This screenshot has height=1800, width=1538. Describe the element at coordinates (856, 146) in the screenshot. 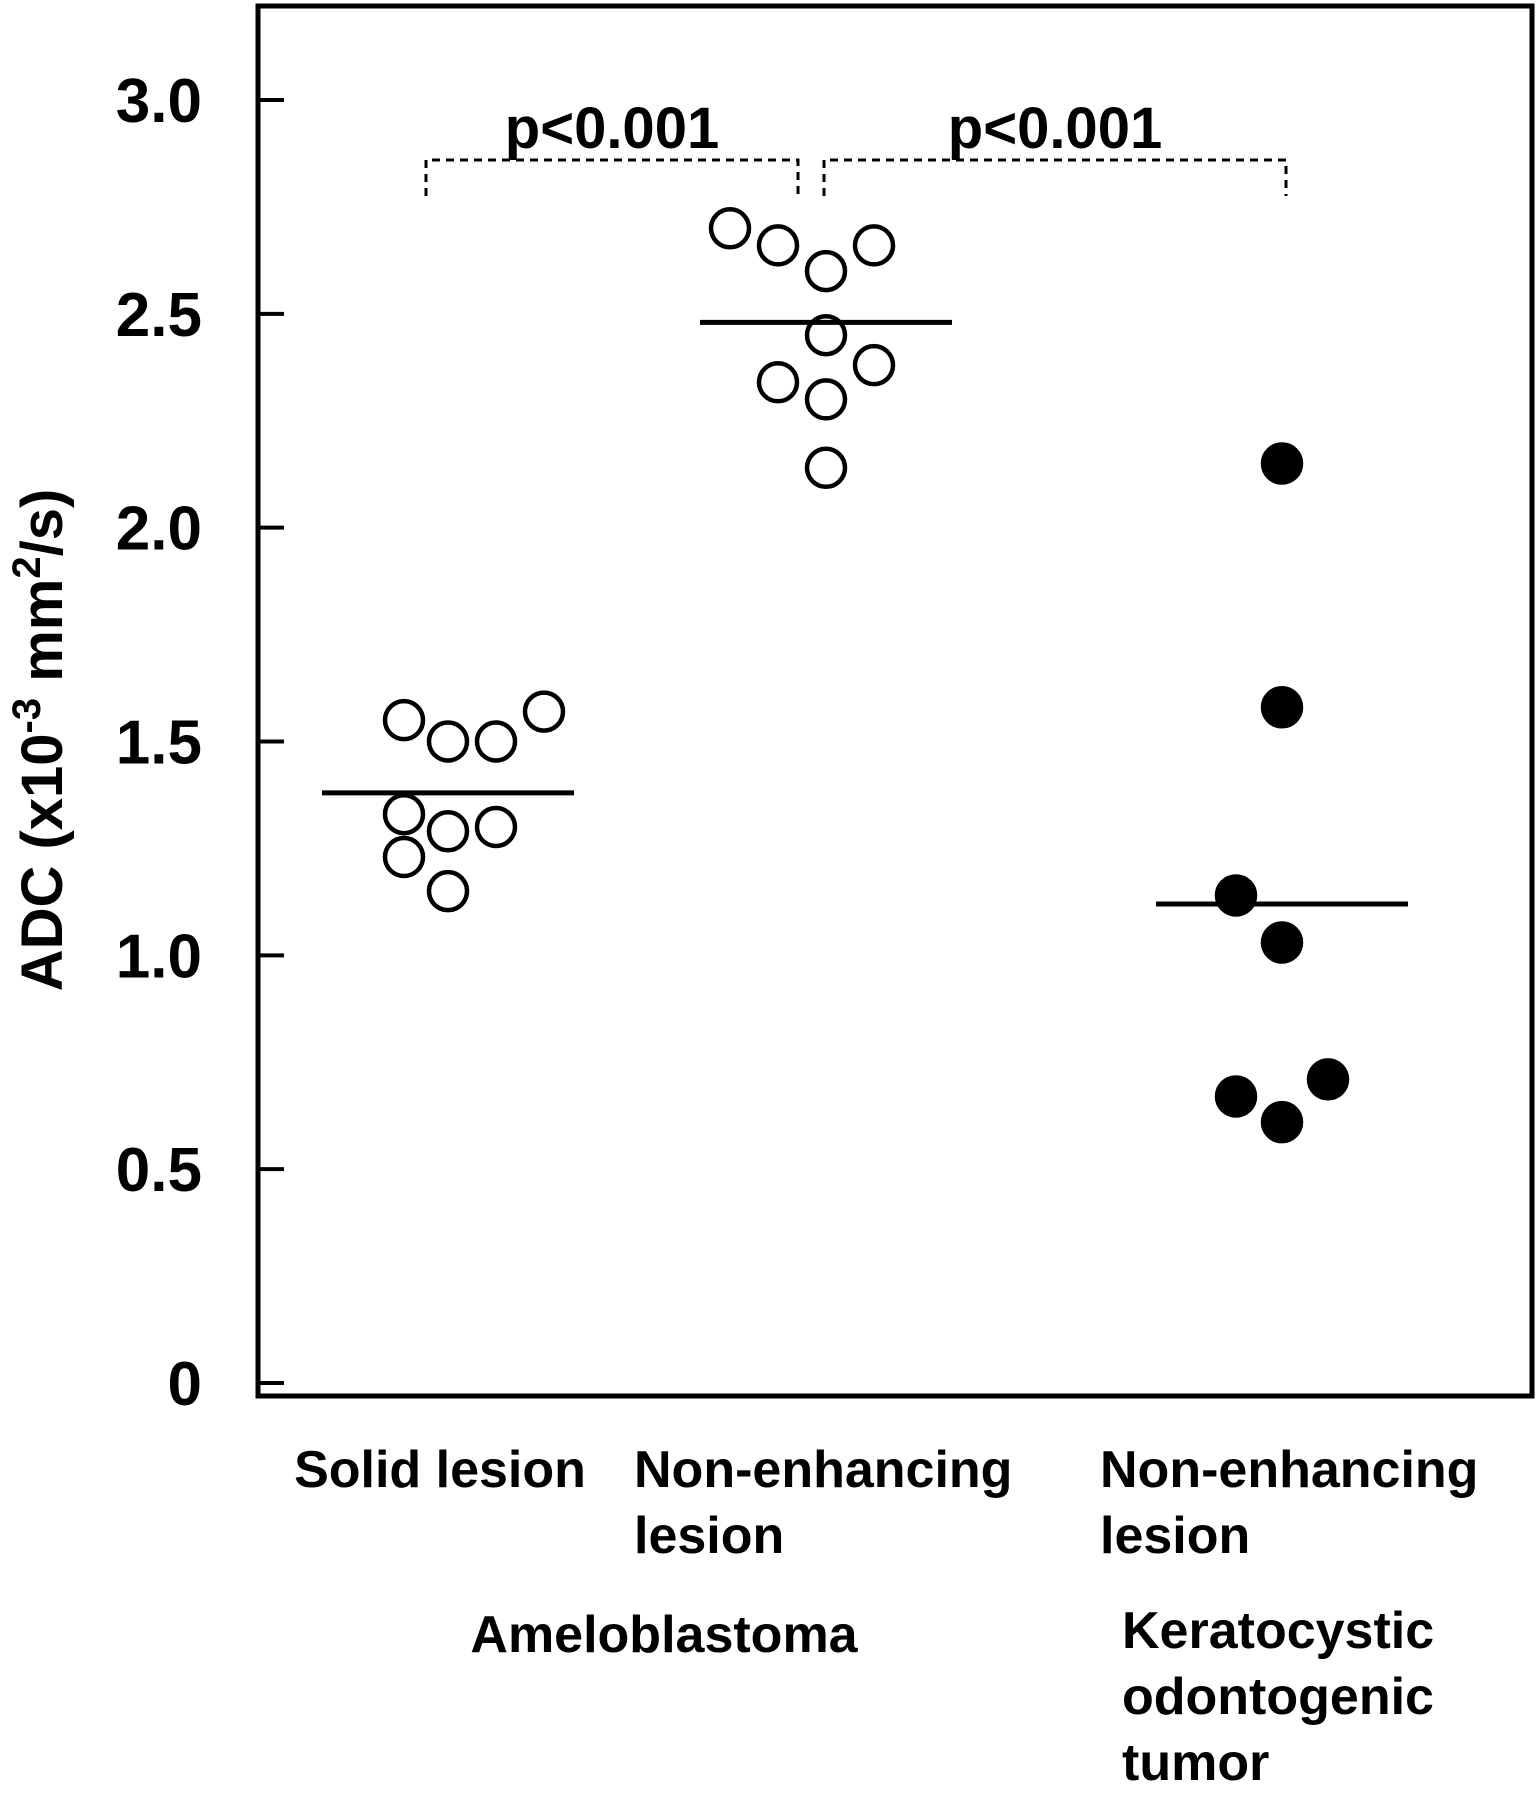

I see `significance-annotations: p<0.001 p<0.001` at that location.